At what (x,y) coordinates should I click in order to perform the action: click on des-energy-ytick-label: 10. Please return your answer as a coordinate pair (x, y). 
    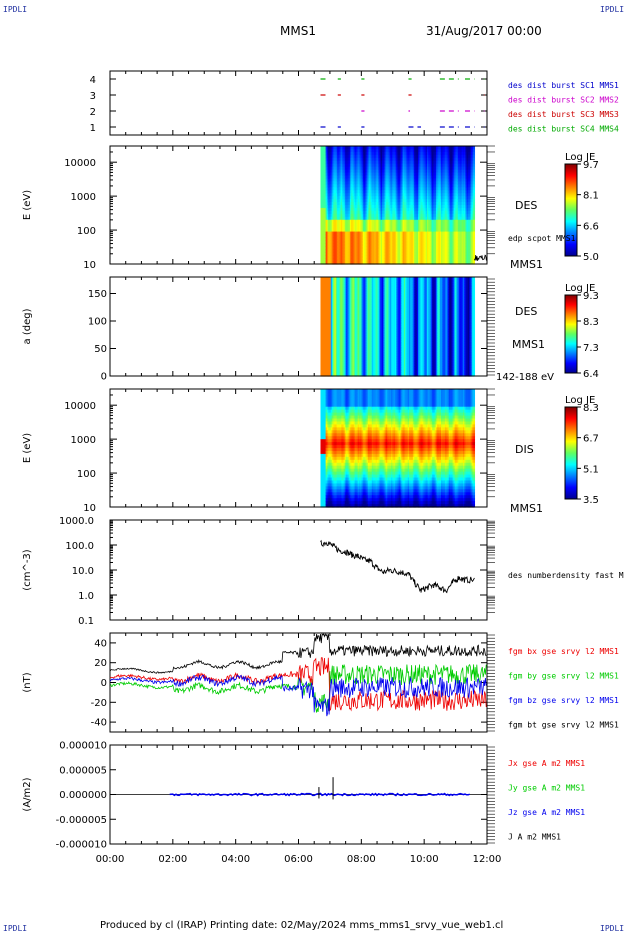
    Looking at the image, I should click on (89, 265).